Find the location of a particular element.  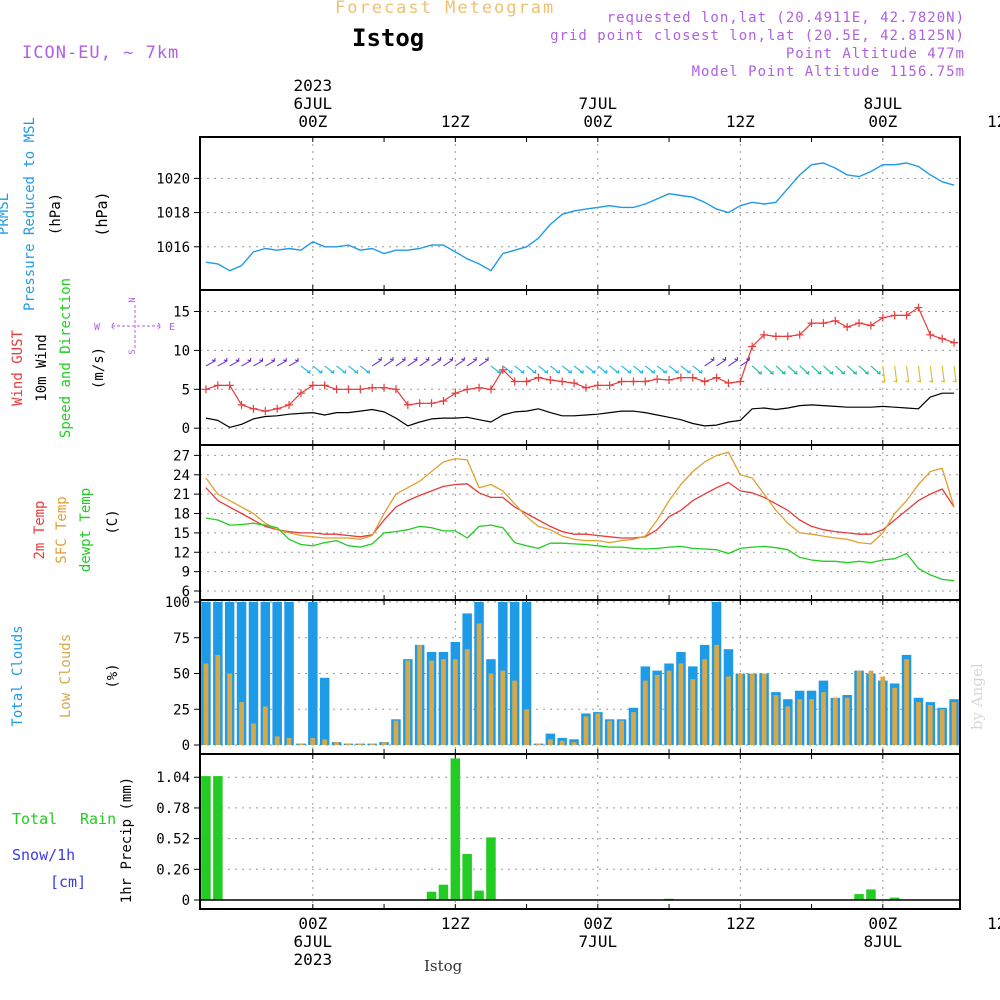

time-label-bottom: 2023 is located at coordinates (313, 959).